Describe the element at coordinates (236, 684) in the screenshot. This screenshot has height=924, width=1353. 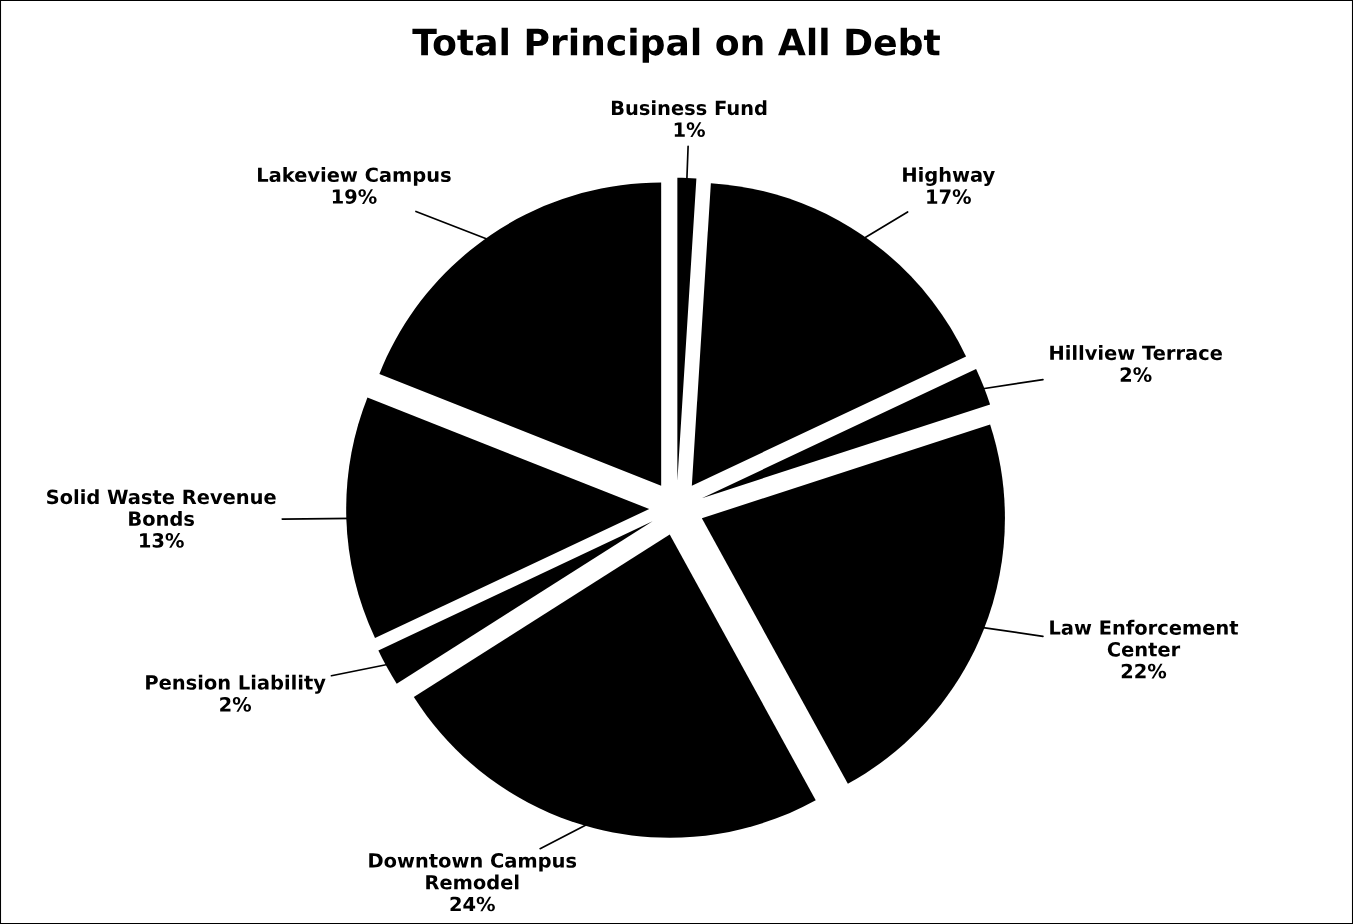
I see `slice-label: Pension Liability` at that location.